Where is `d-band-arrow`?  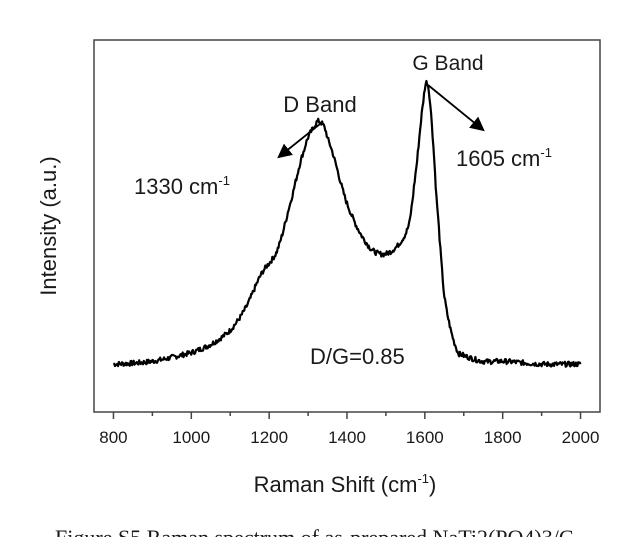
d-band-arrow is located at coordinates (299, 141).